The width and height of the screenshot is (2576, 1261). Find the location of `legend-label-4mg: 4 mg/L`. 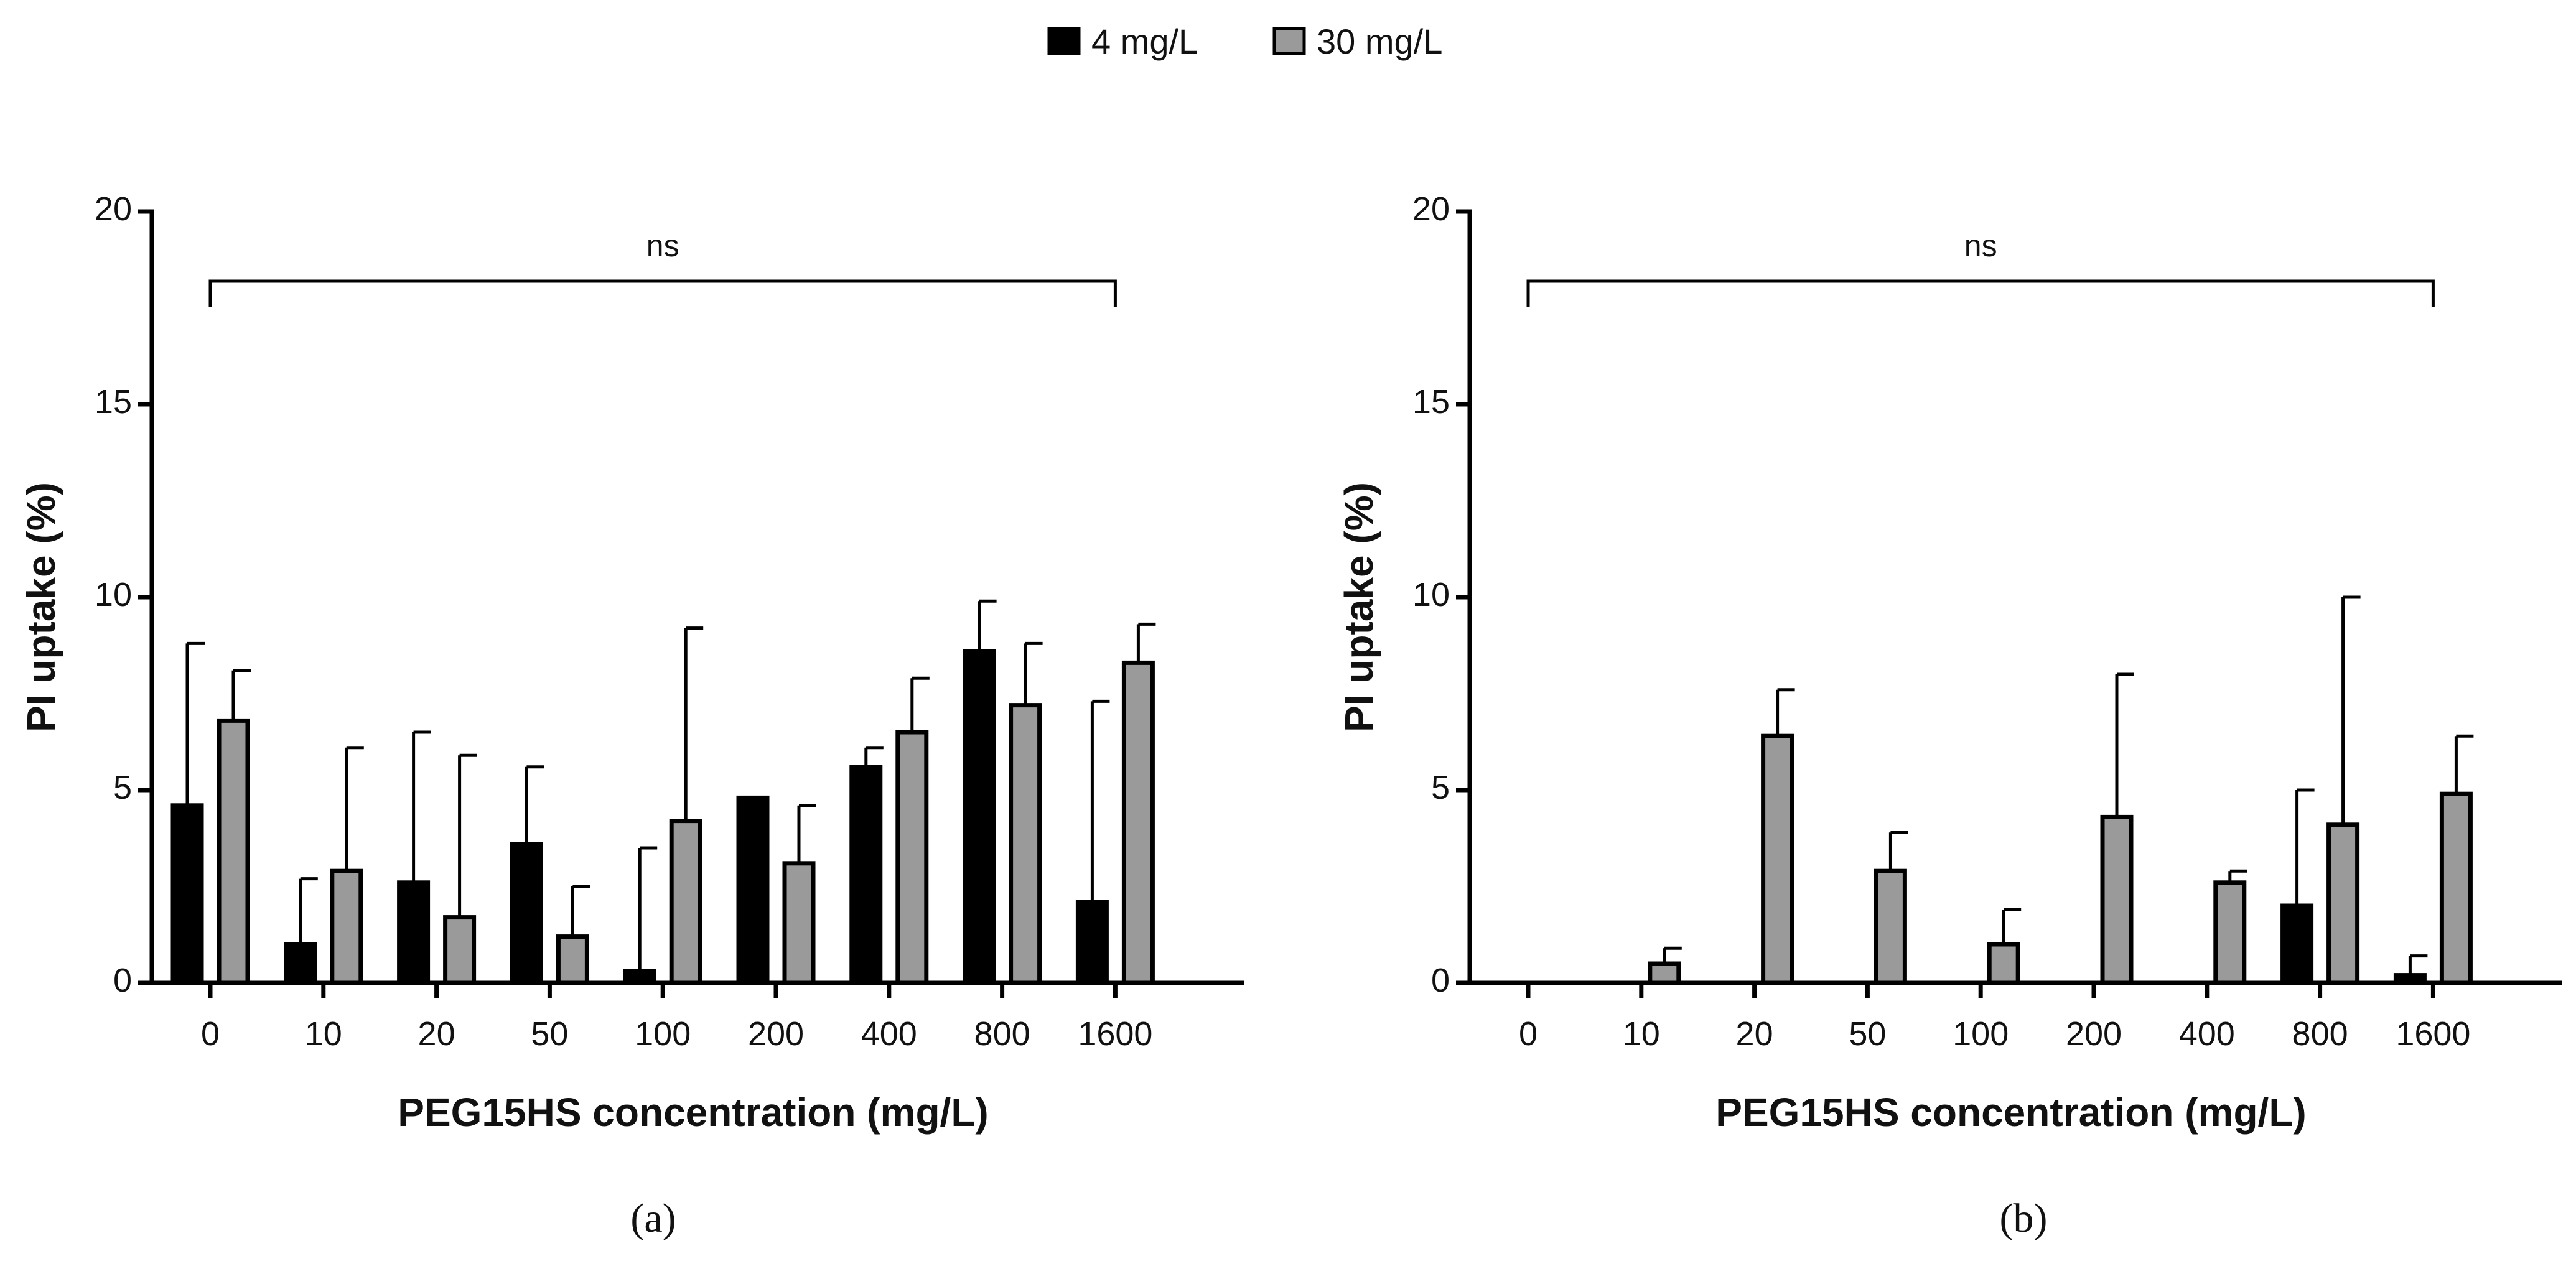

legend-label-4mg: 4 mg/L is located at coordinates (1144, 41).